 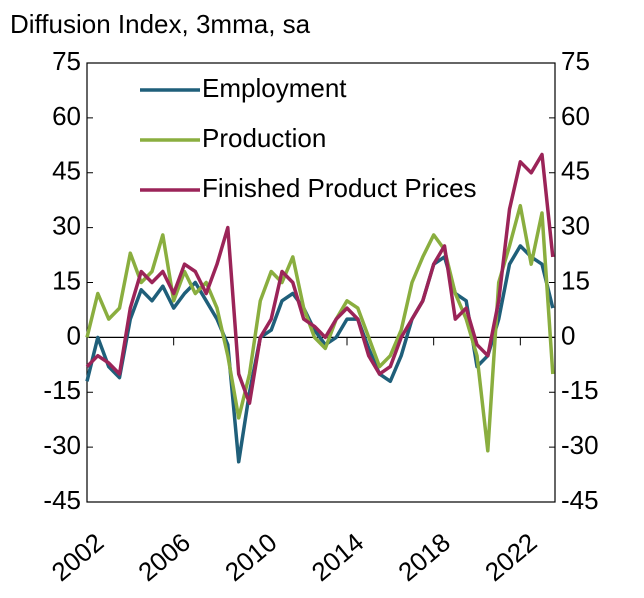 What do you see at coordinates (164, 557) in the screenshot?
I see `x-tick-label: 2006` at bounding box center [164, 557].